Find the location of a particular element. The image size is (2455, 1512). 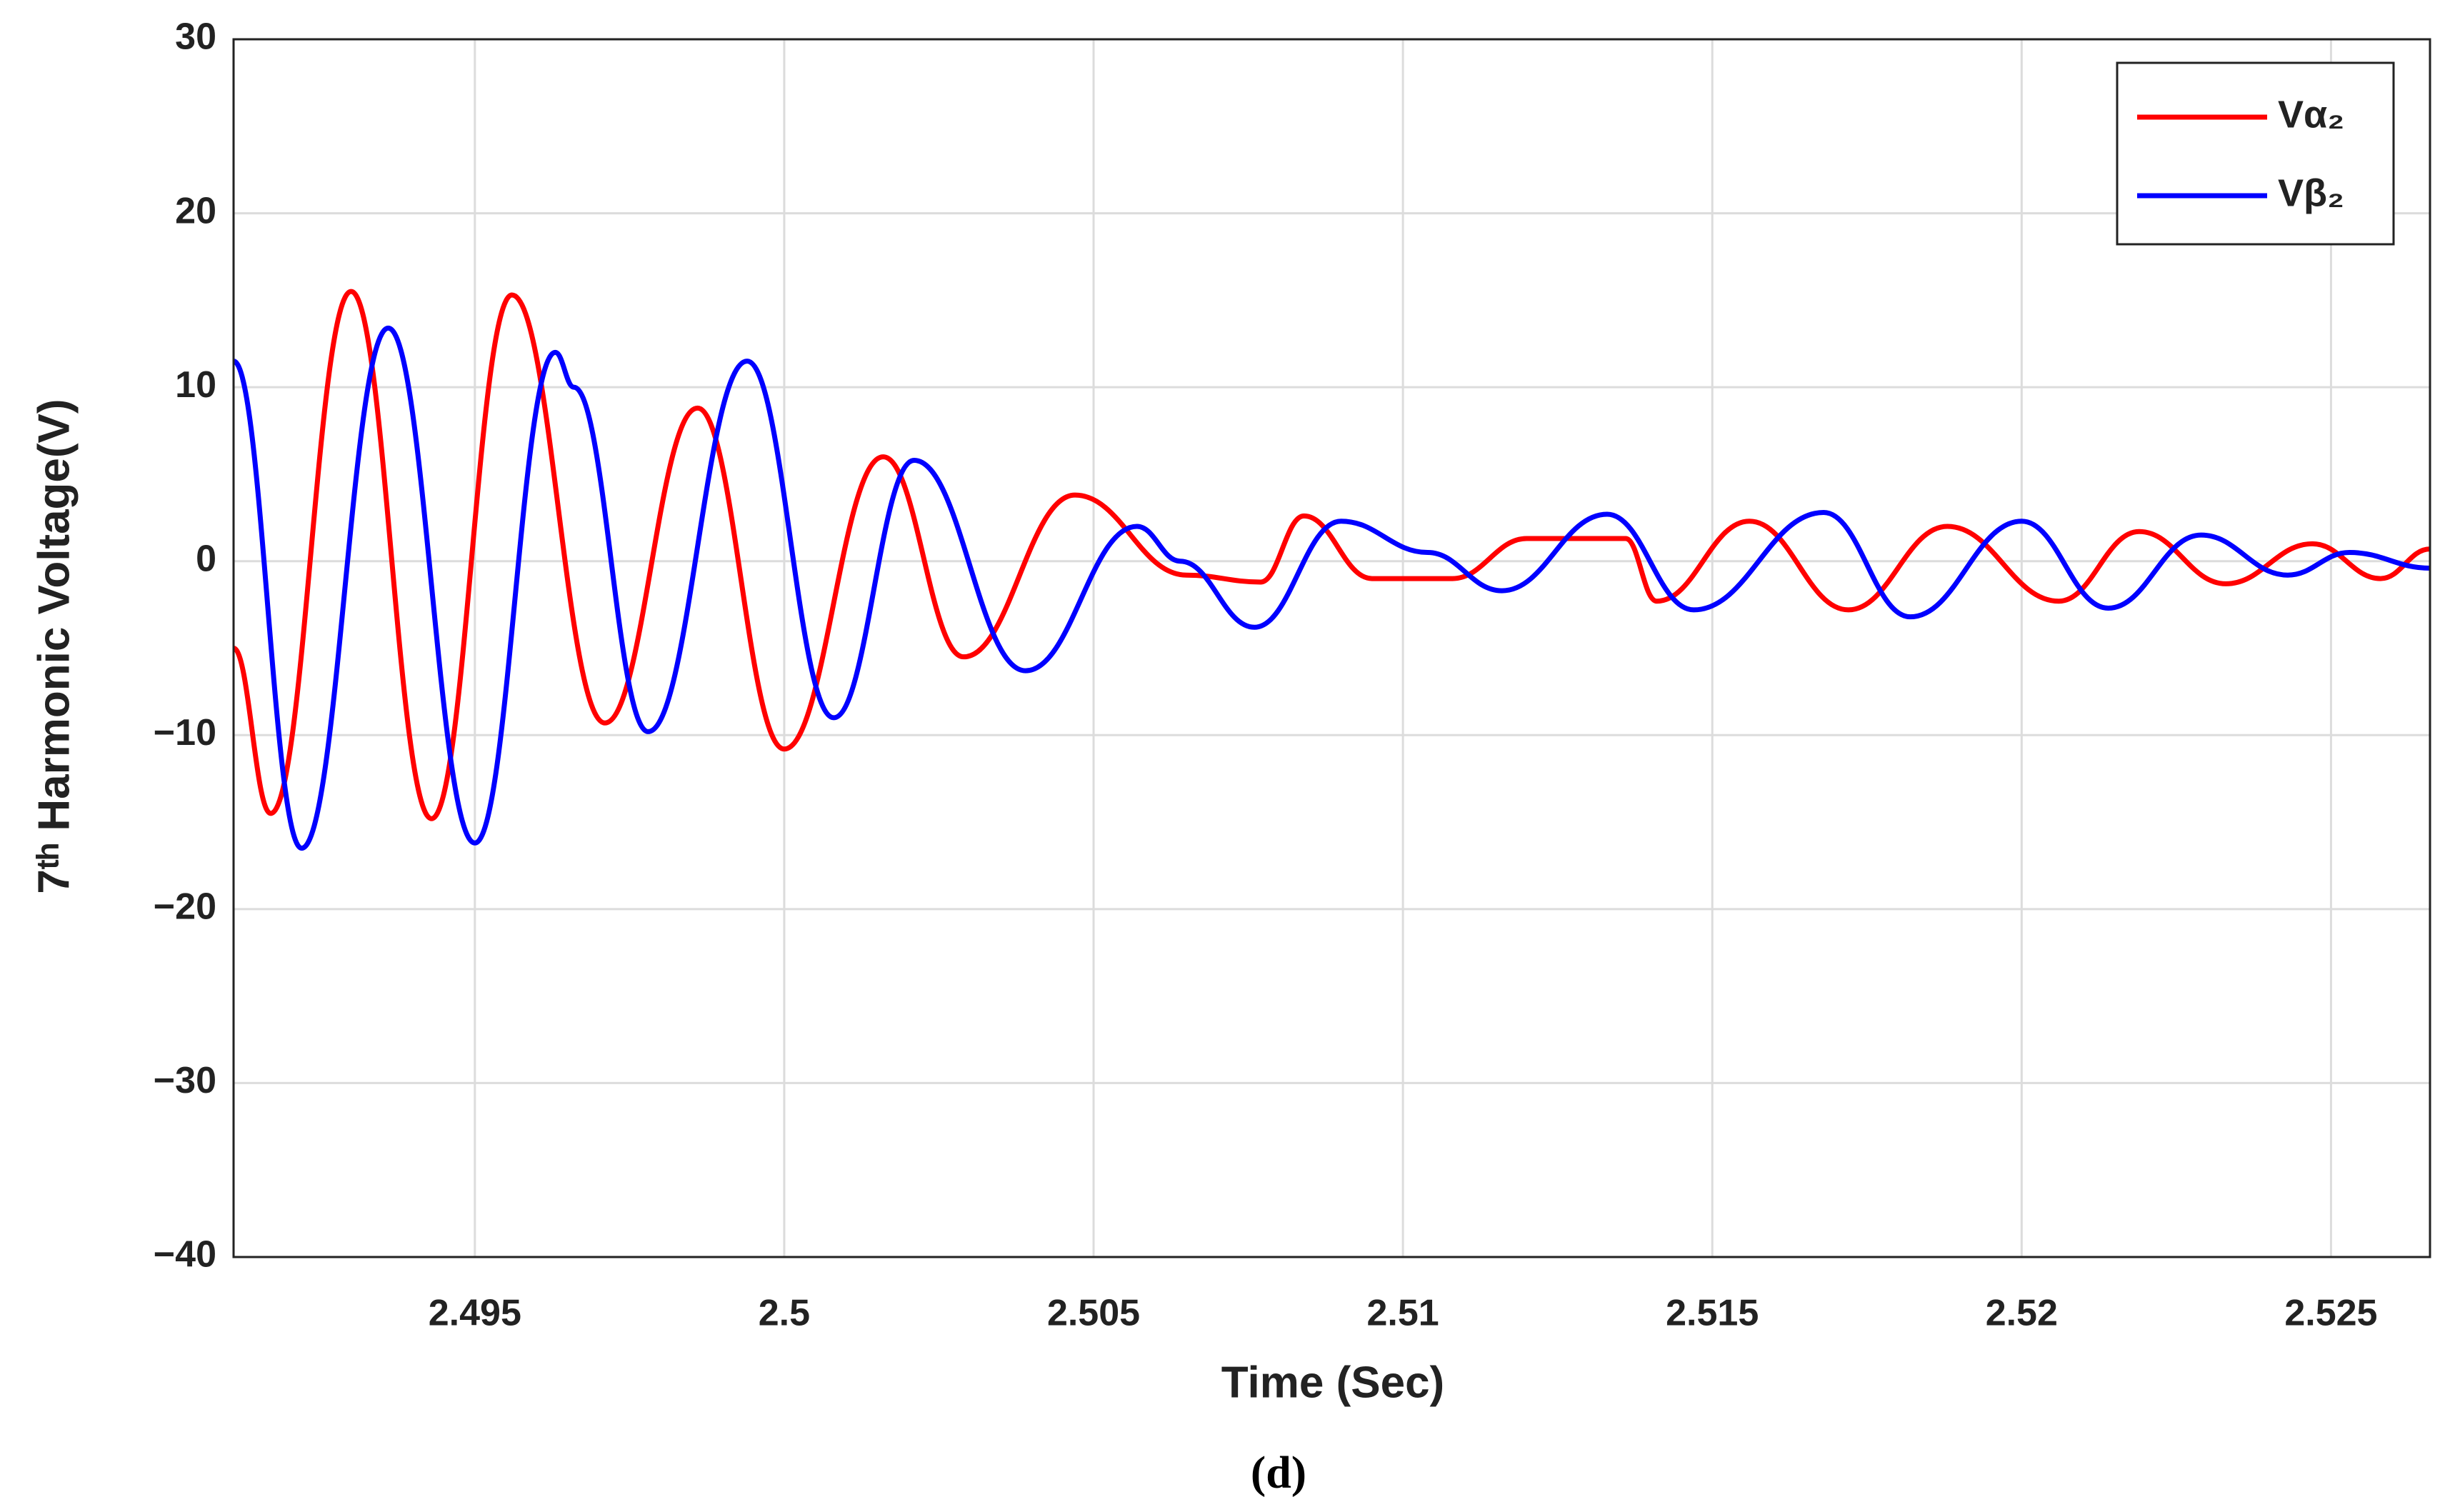

x-tick-label: 2.525 is located at coordinates (2330, 1313).